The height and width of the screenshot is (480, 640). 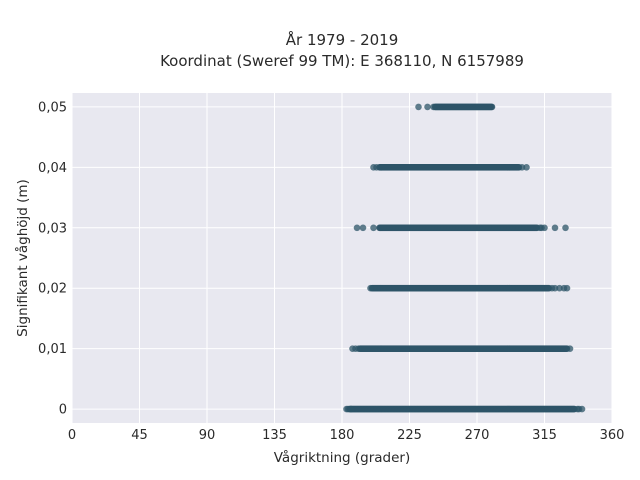 I want to click on y-axis-label: Signifikant våghöjd (m), so click(x=22, y=258).